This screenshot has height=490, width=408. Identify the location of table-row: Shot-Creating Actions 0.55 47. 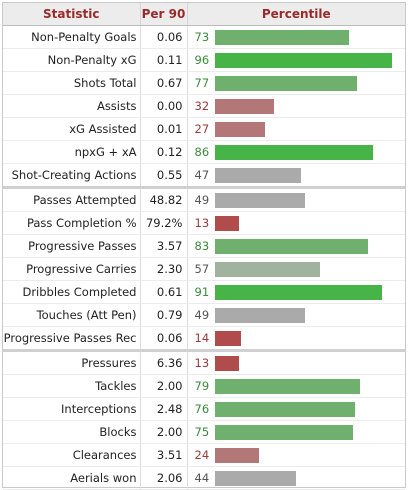
(204, 175).